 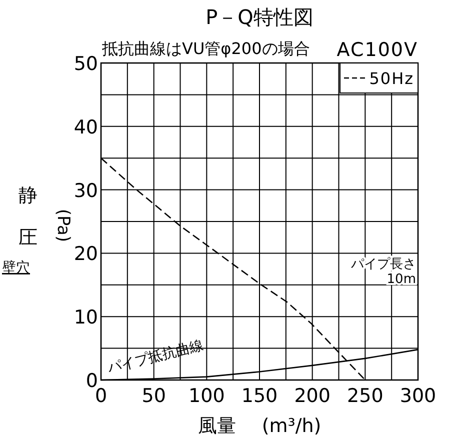 I want to click on x-axis-title: 風量 (m³/h), so click(x=260, y=426).